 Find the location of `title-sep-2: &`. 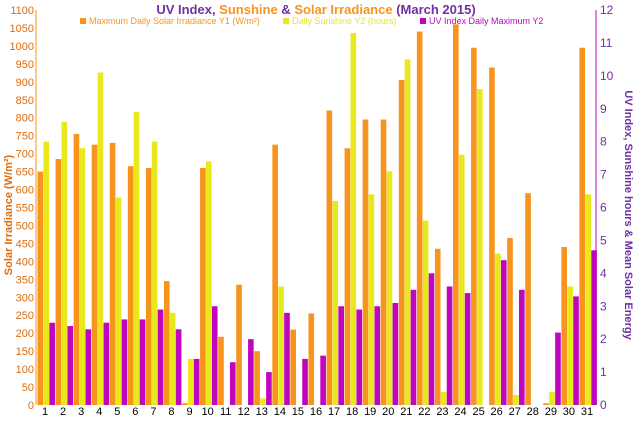

title-sep-2: & is located at coordinates (286, 9).